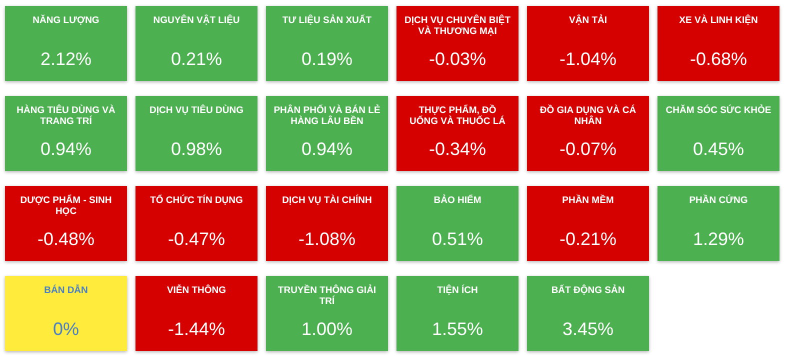  What do you see at coordinates (327, 239) in the screenshot?
I see `data-label: -1.08%` at bounding box center [327, 239].